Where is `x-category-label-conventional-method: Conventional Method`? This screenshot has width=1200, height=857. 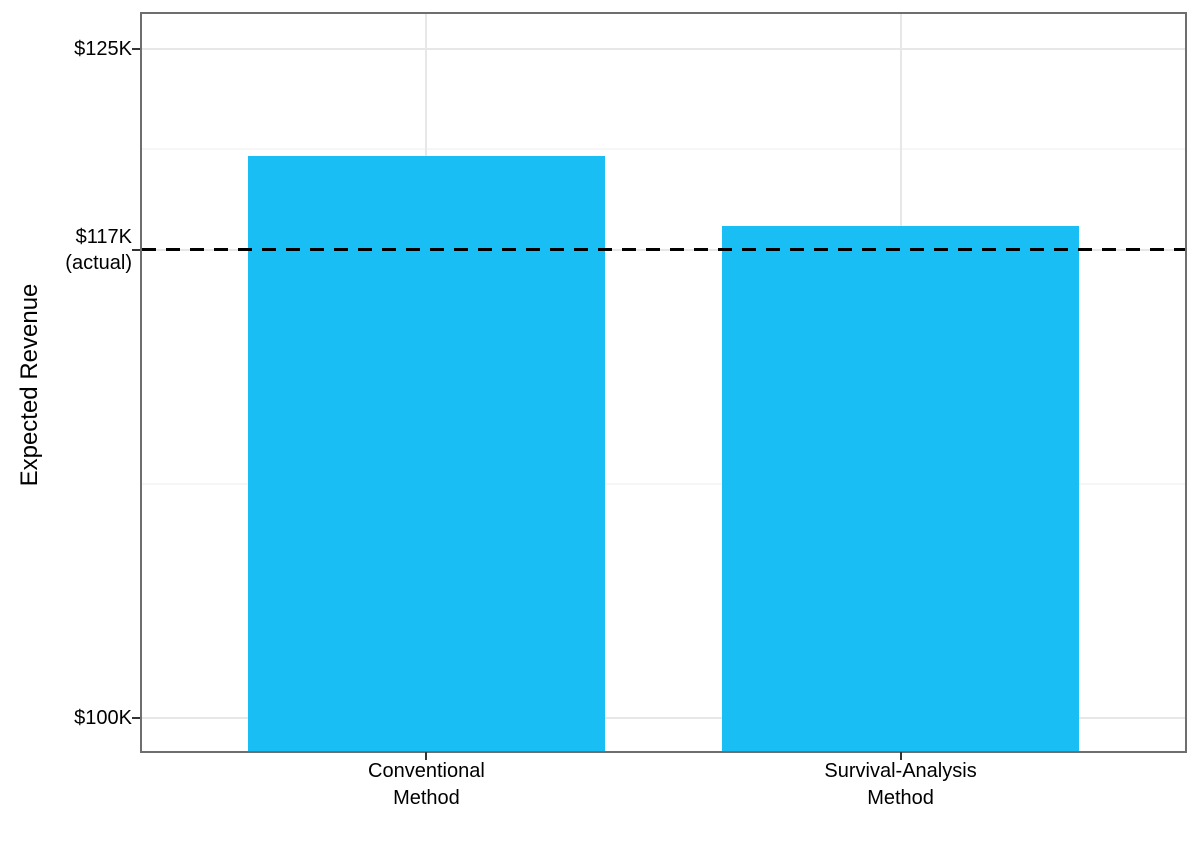
x-category-label-conventional-method: Conventional Method is located at coordinates (426, 784).